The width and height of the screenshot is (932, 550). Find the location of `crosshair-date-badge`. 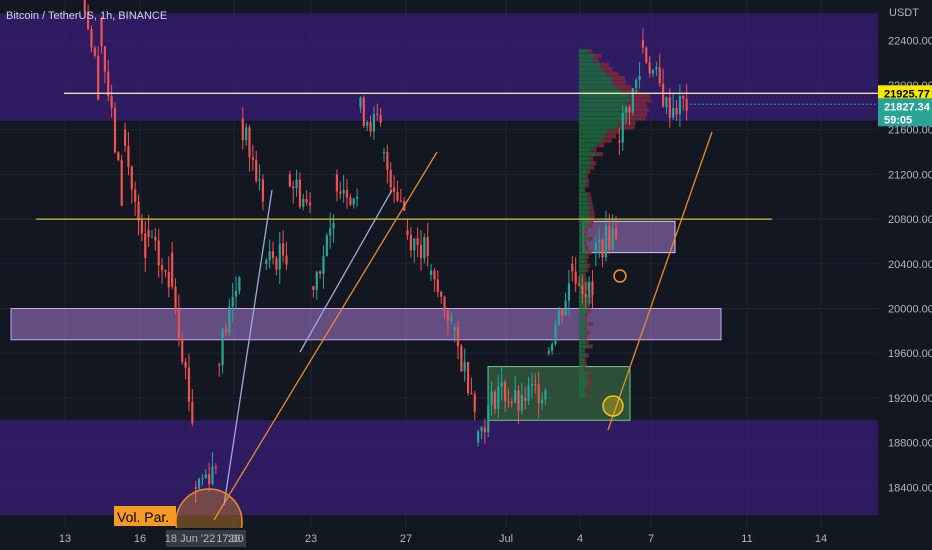

crosshair-date-badge is located at coordinates (206, 538).